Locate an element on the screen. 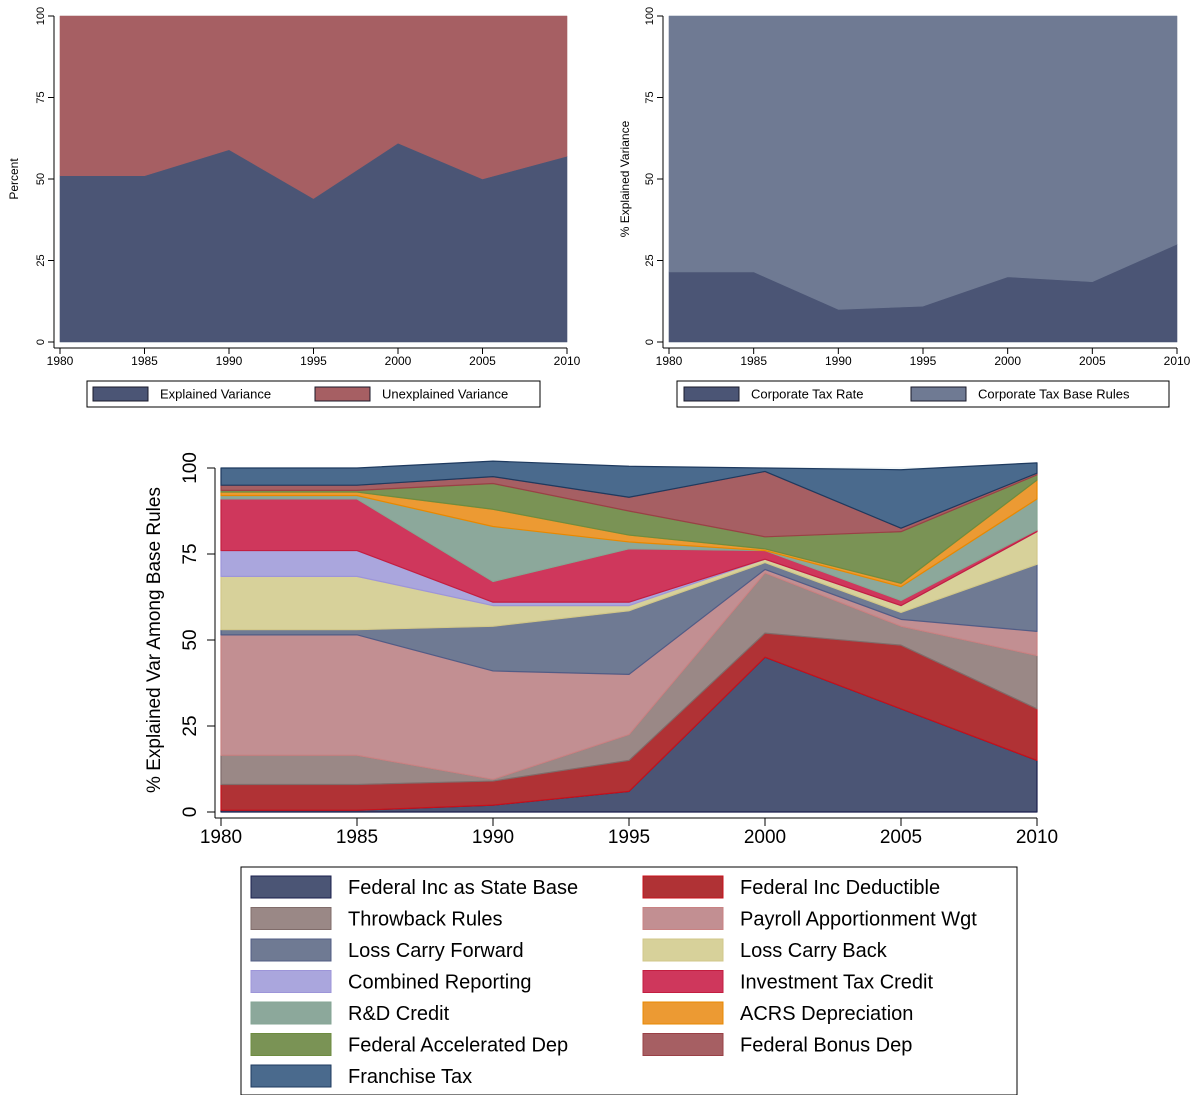 This screenshot has width=1201, height=1095. legend-label: Investment Tax Credit is located at coordinates (836, 983).